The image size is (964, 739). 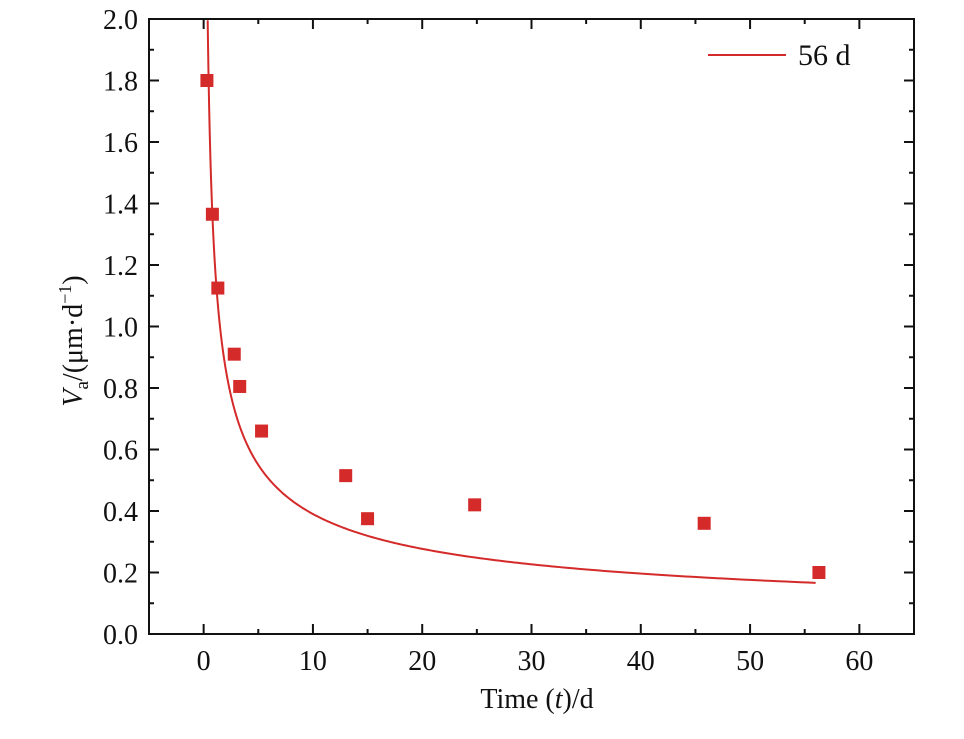 I want to click on y-tick-label: 1.0, so click(x=120, y=328).